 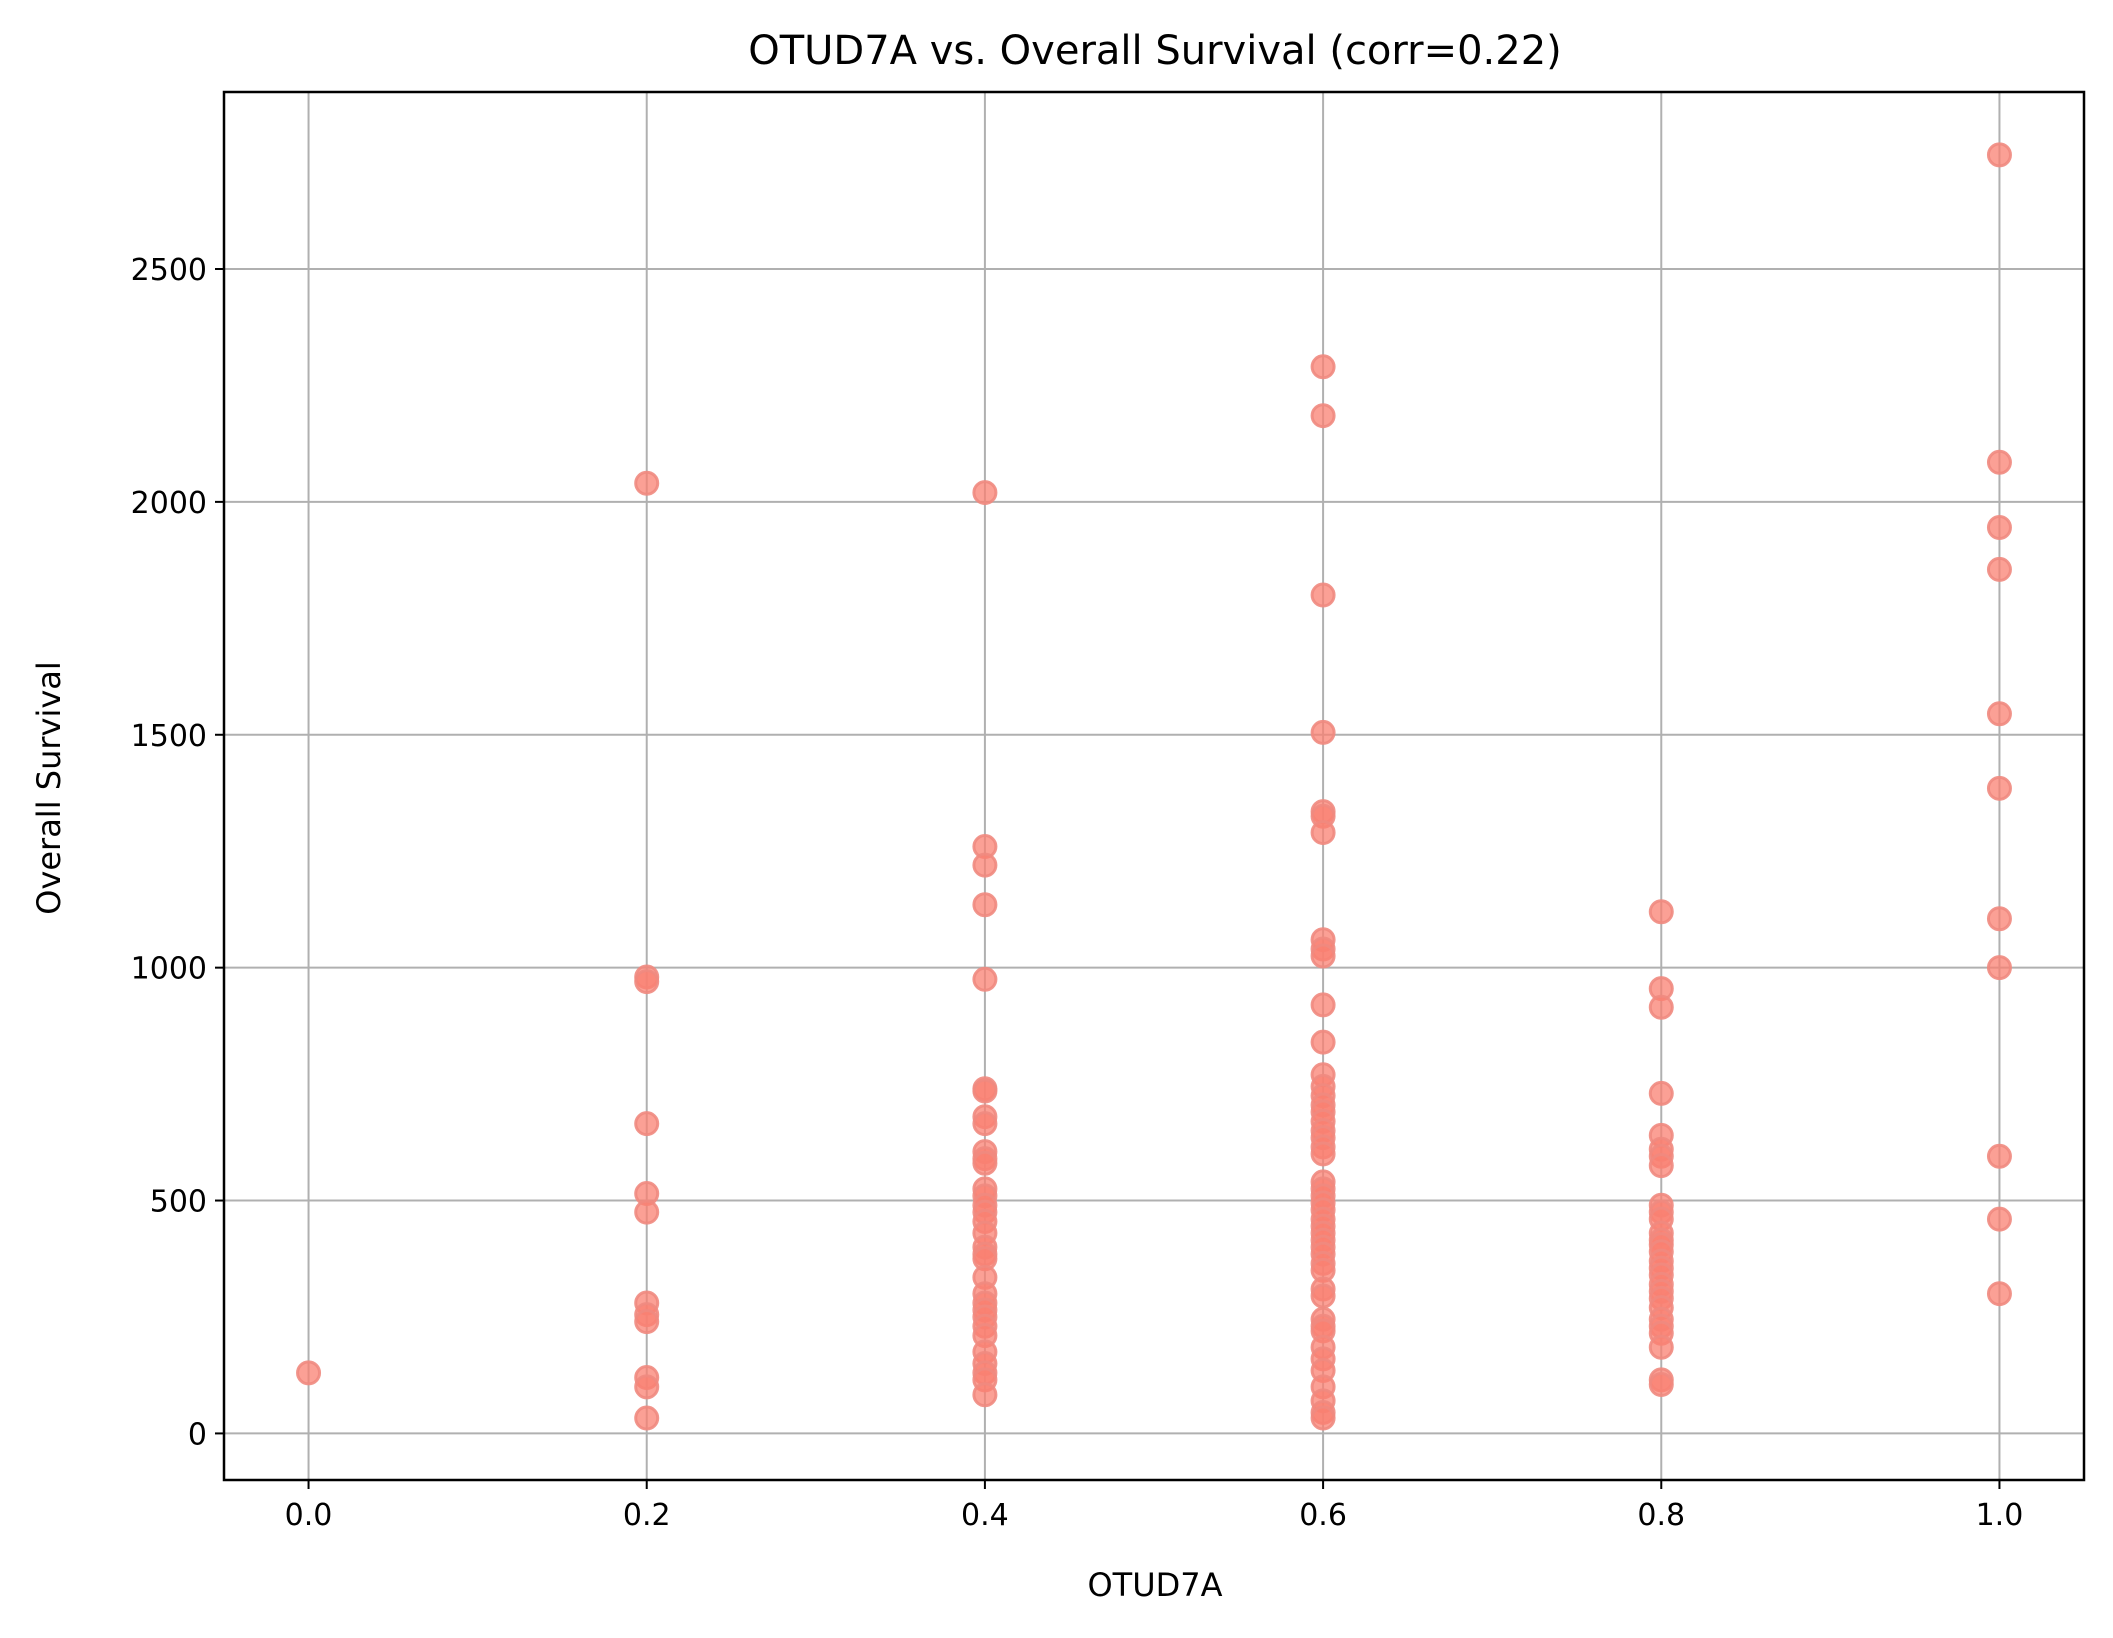 I want to click on x-tick-label: 0.8, so click(x=1661, y=1515).